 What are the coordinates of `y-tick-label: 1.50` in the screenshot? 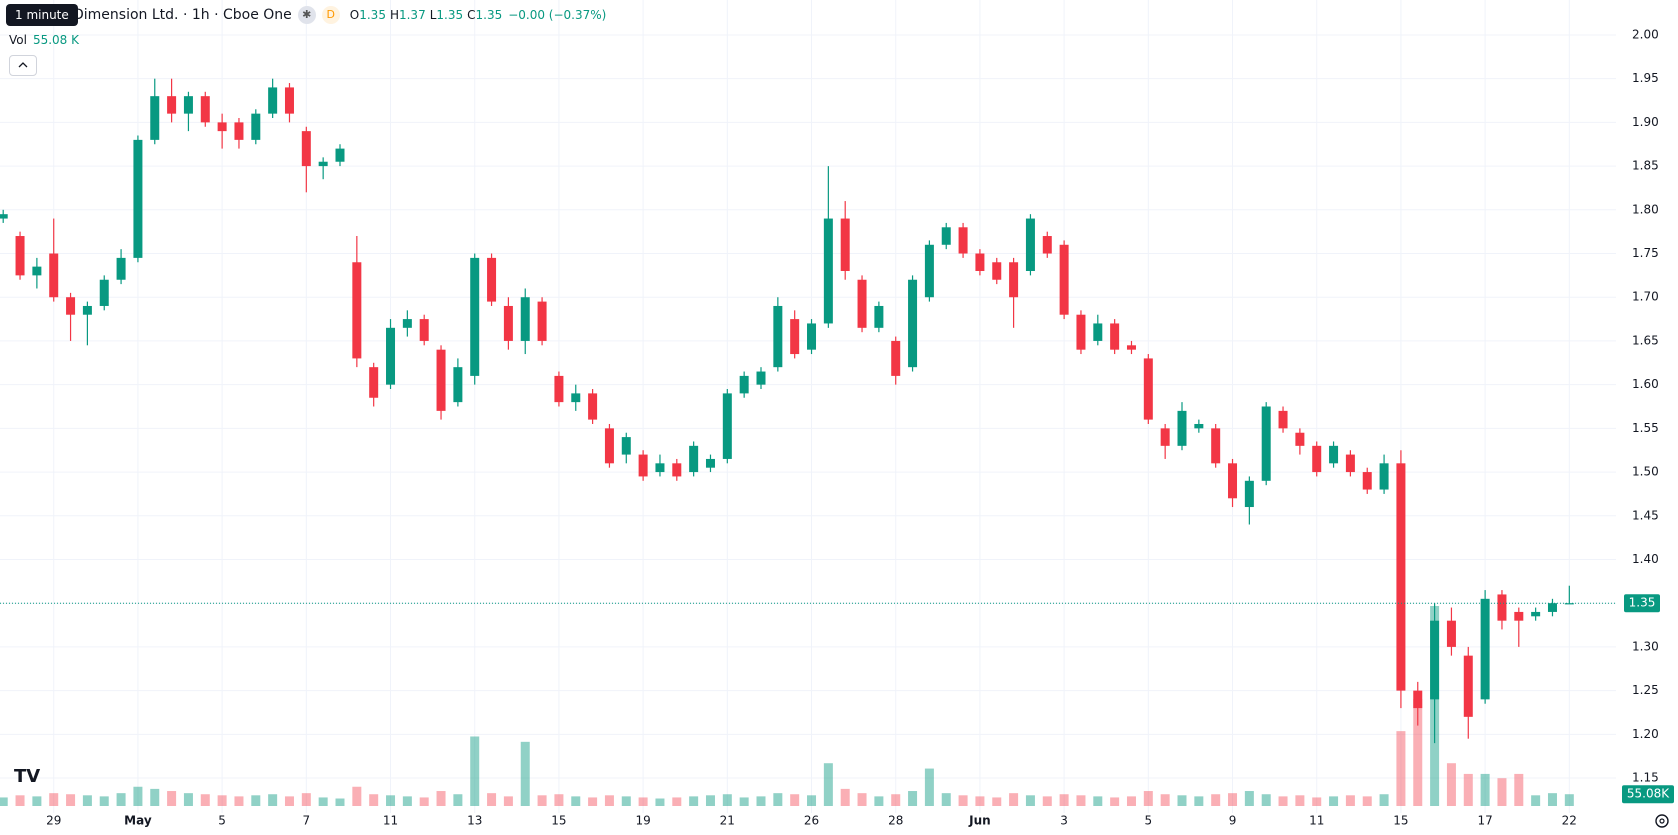 It's located at (1645, 472).